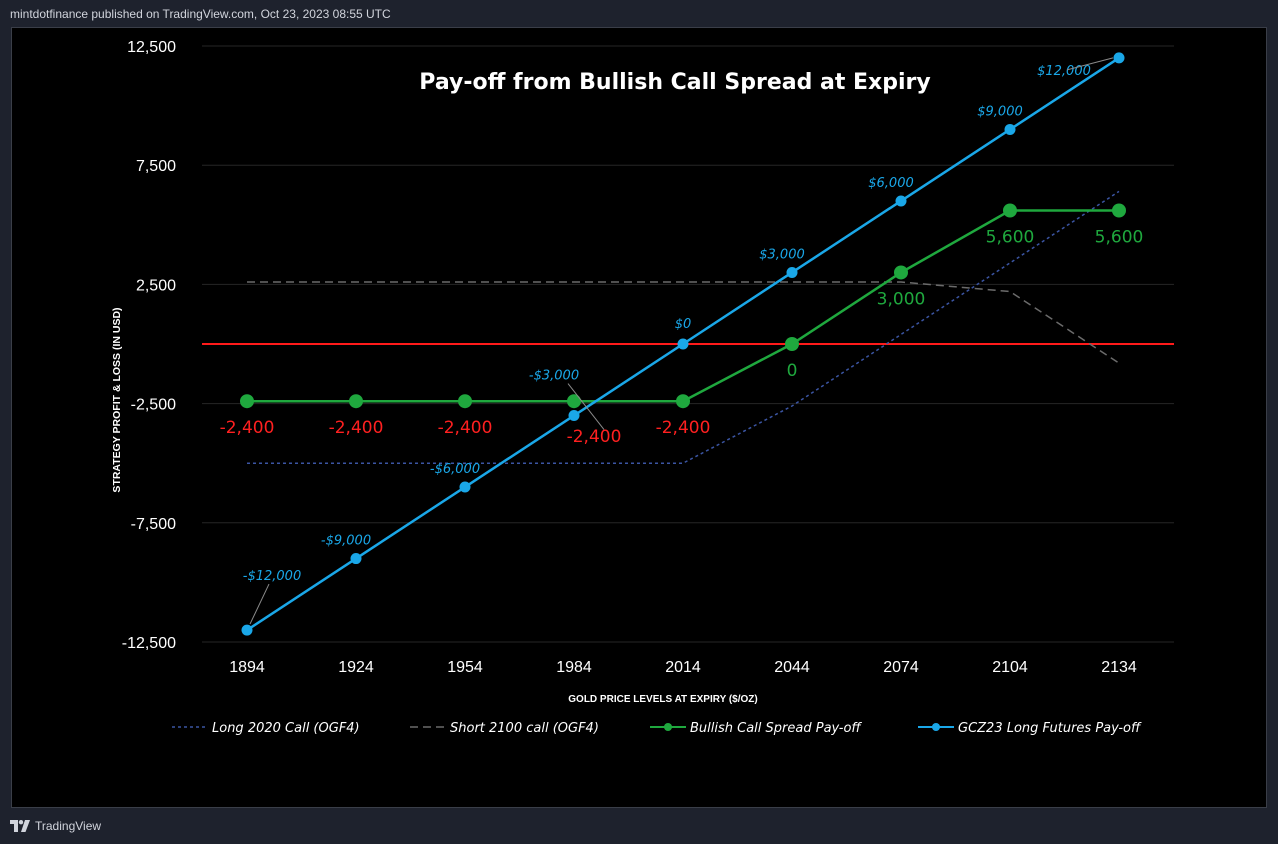 The width and height of the screenshot is (1278, 844). I want to click on x-tick-label: 1984, so click(574, 667).